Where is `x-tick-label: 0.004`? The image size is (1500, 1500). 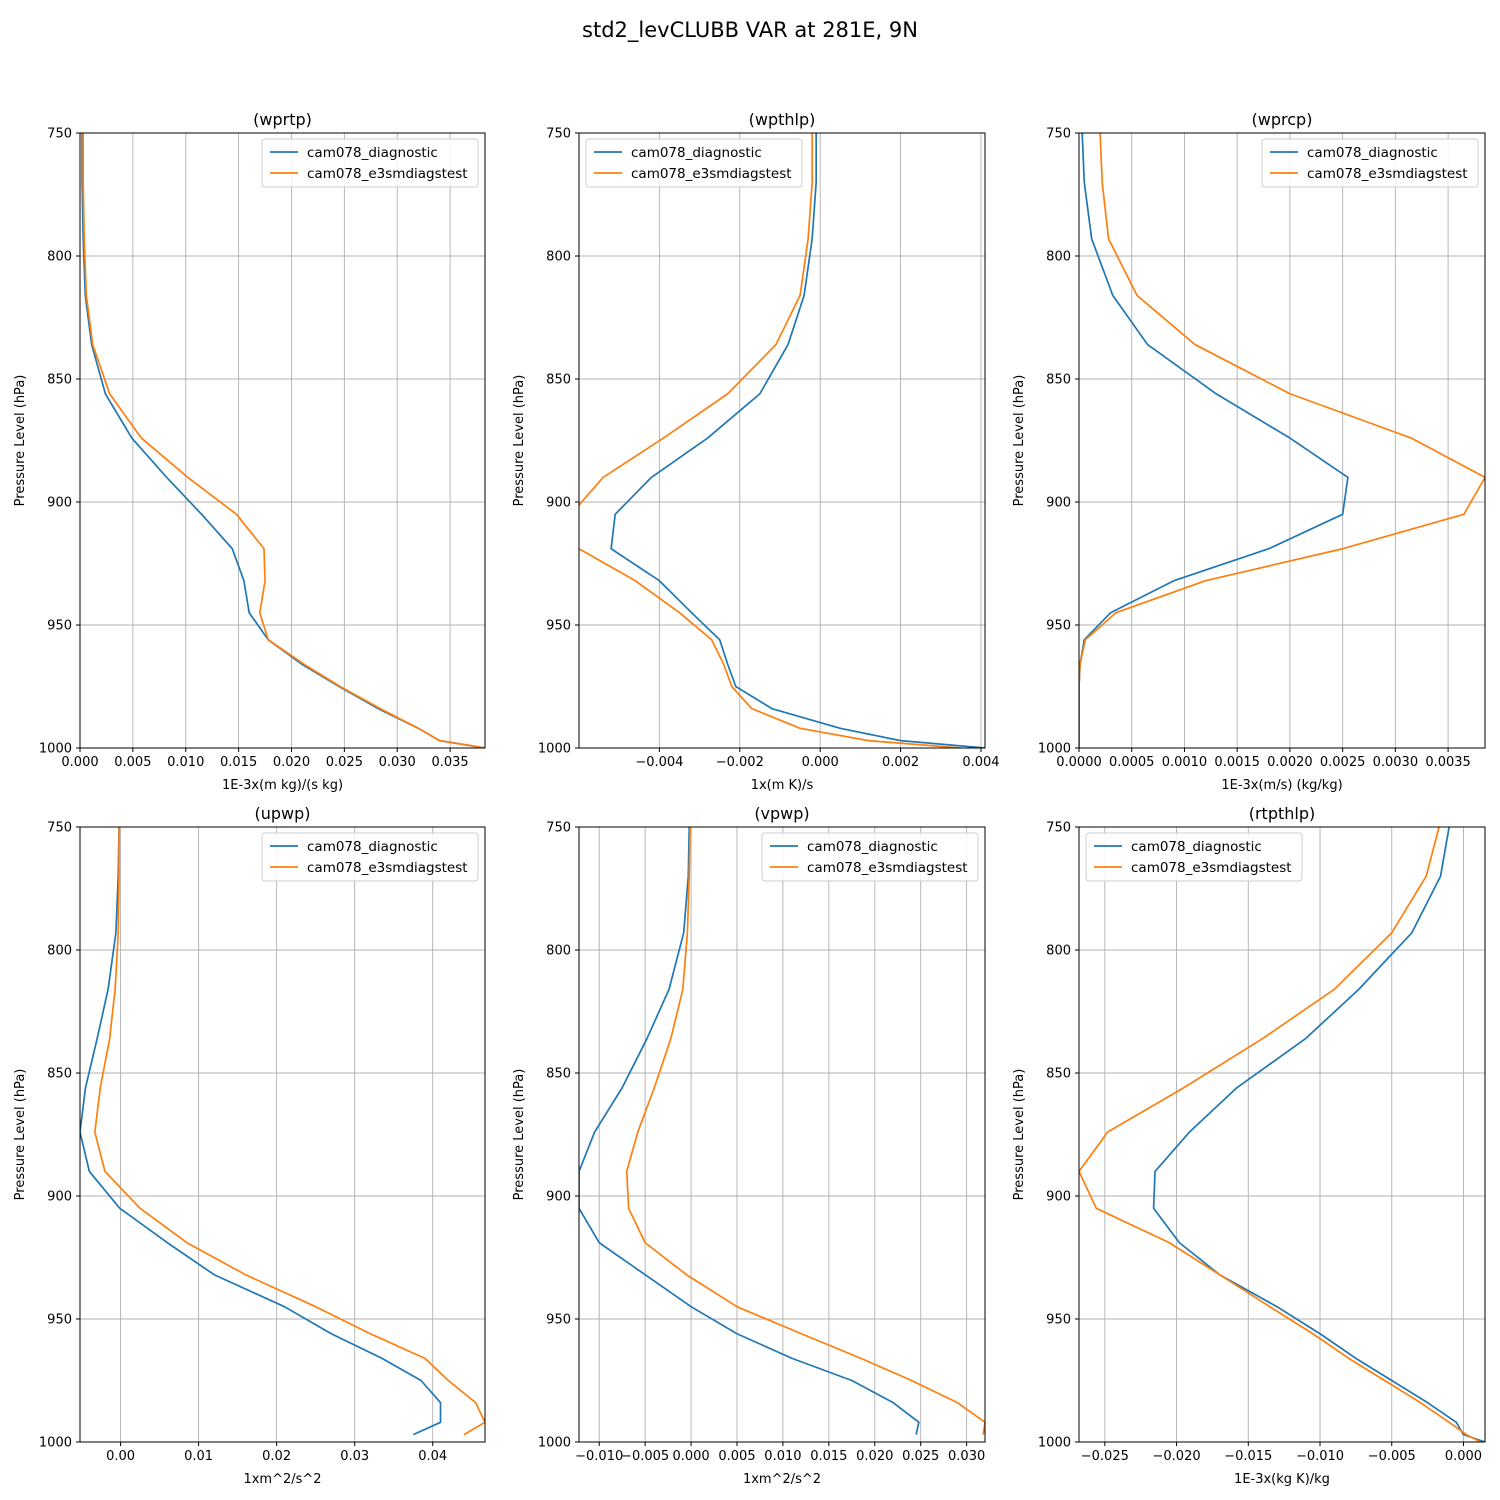
x-tick-label: 0.004 is located at coordinates (980, 762).